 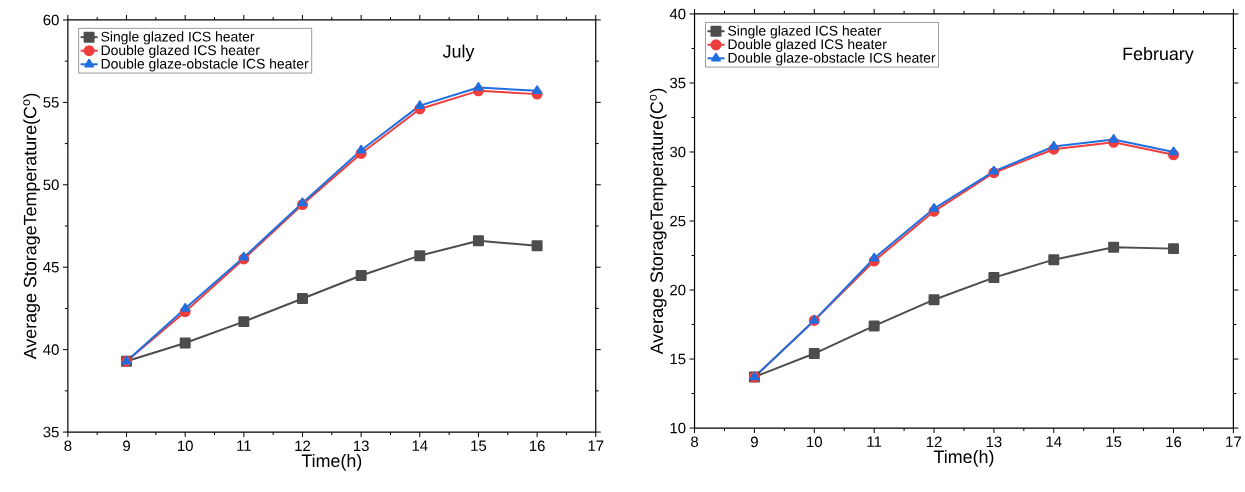 I want to click on y-tick-label: 25, so click(x=678, y=221).